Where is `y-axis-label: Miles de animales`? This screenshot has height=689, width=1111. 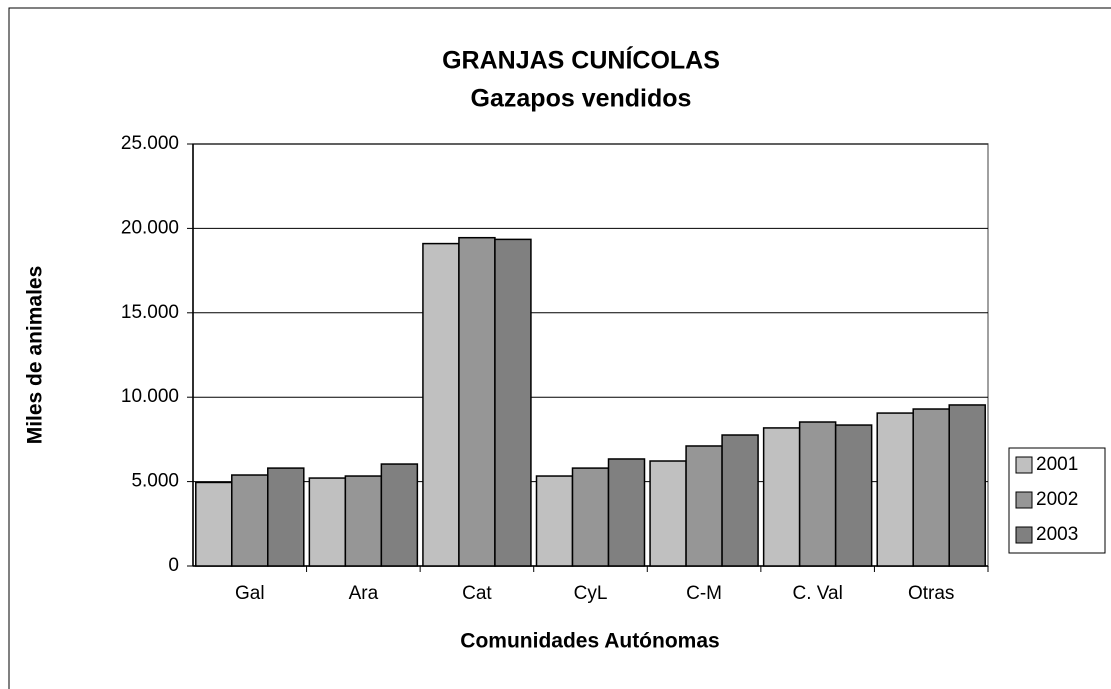 y-axis-label: Miles de animales is located at coordinates (35, 355).